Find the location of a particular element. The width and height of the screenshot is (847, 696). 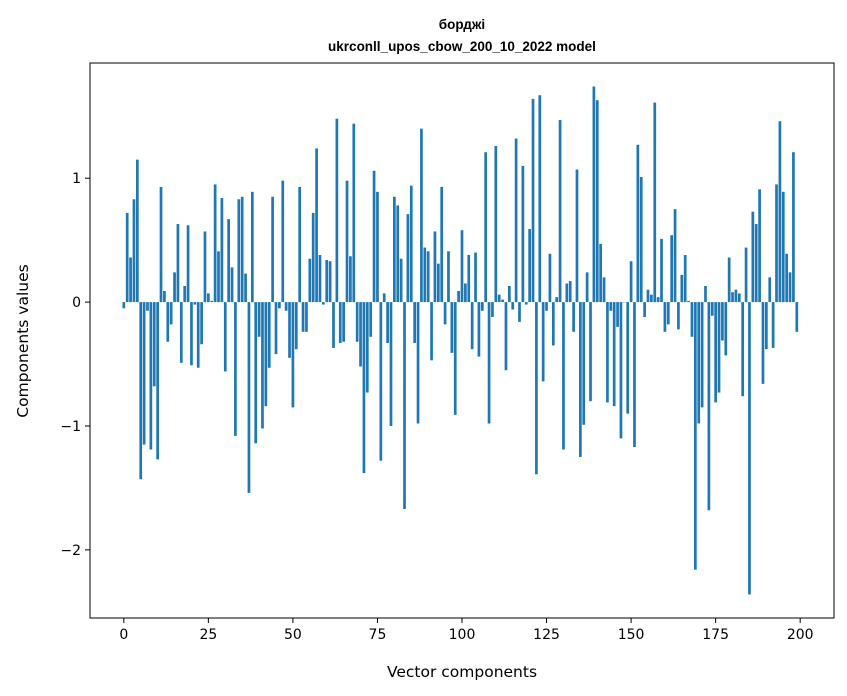

y-axis-label: Components values is located at coordinates (23, 340).